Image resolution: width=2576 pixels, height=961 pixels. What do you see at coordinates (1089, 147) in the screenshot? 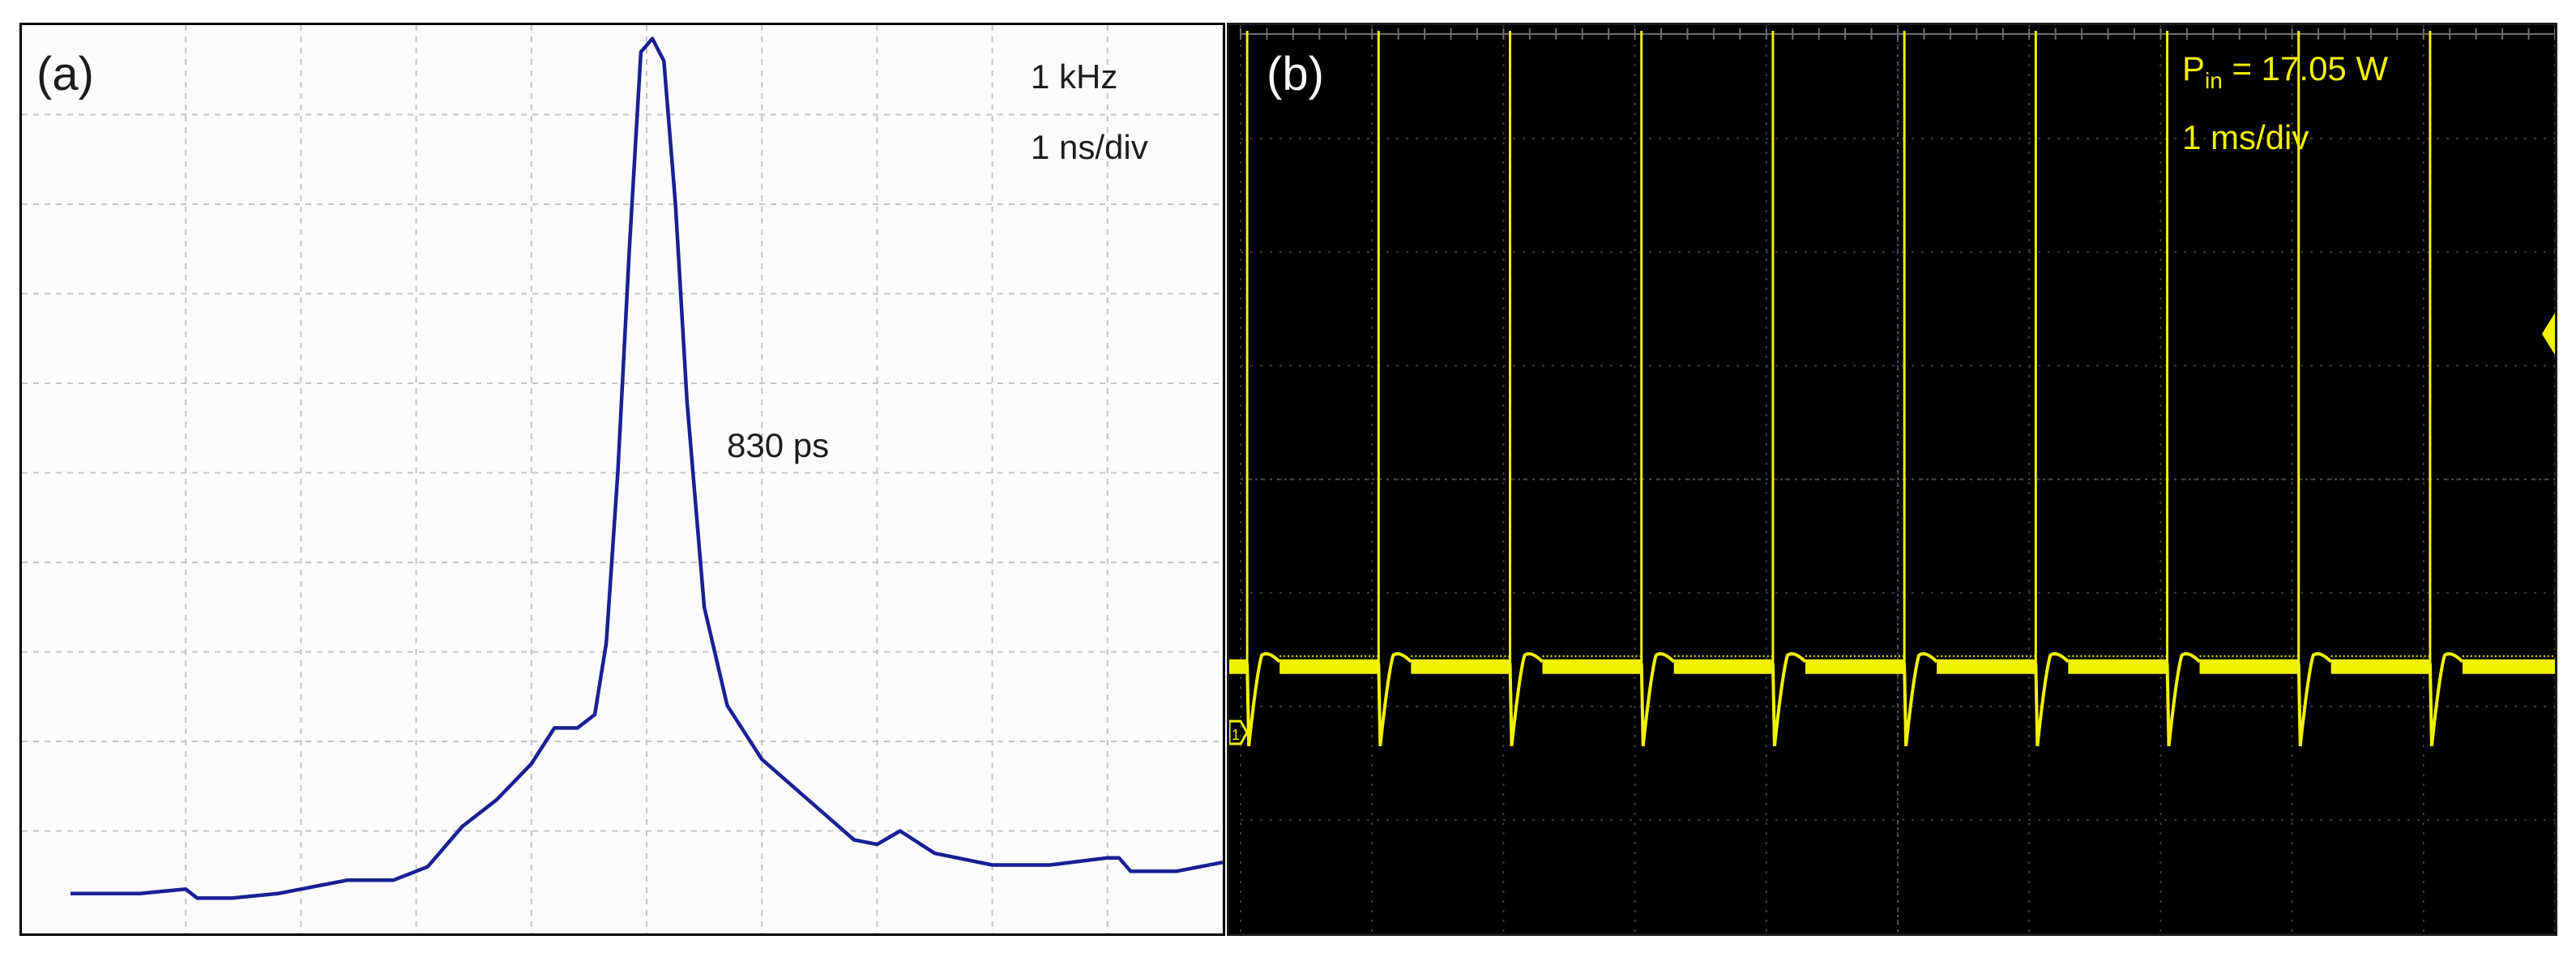
I see `annotation-timebase-a: 1 ns/div` at bounding box center [1089, 147].